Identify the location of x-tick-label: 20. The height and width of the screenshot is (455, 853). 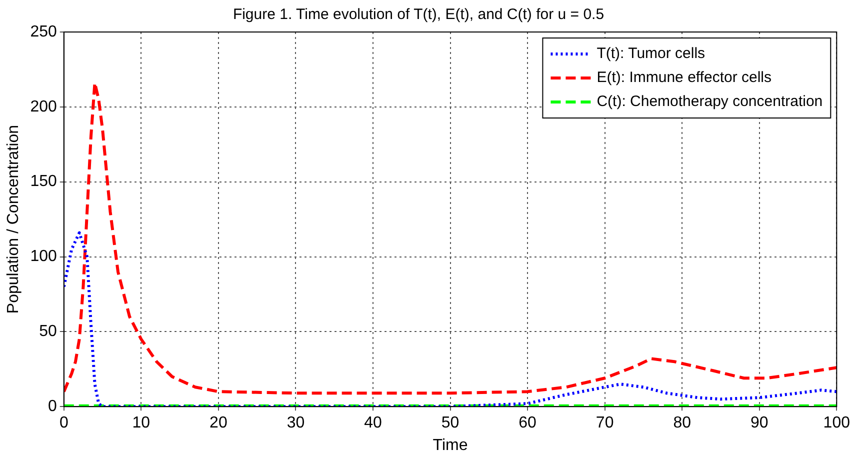
(219, 423).